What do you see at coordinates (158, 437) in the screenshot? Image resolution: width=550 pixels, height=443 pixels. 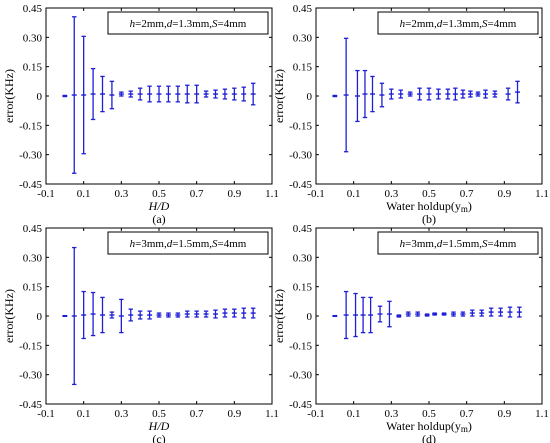 I see `subfigure-label: (c)` at bounding box center [158, 437].